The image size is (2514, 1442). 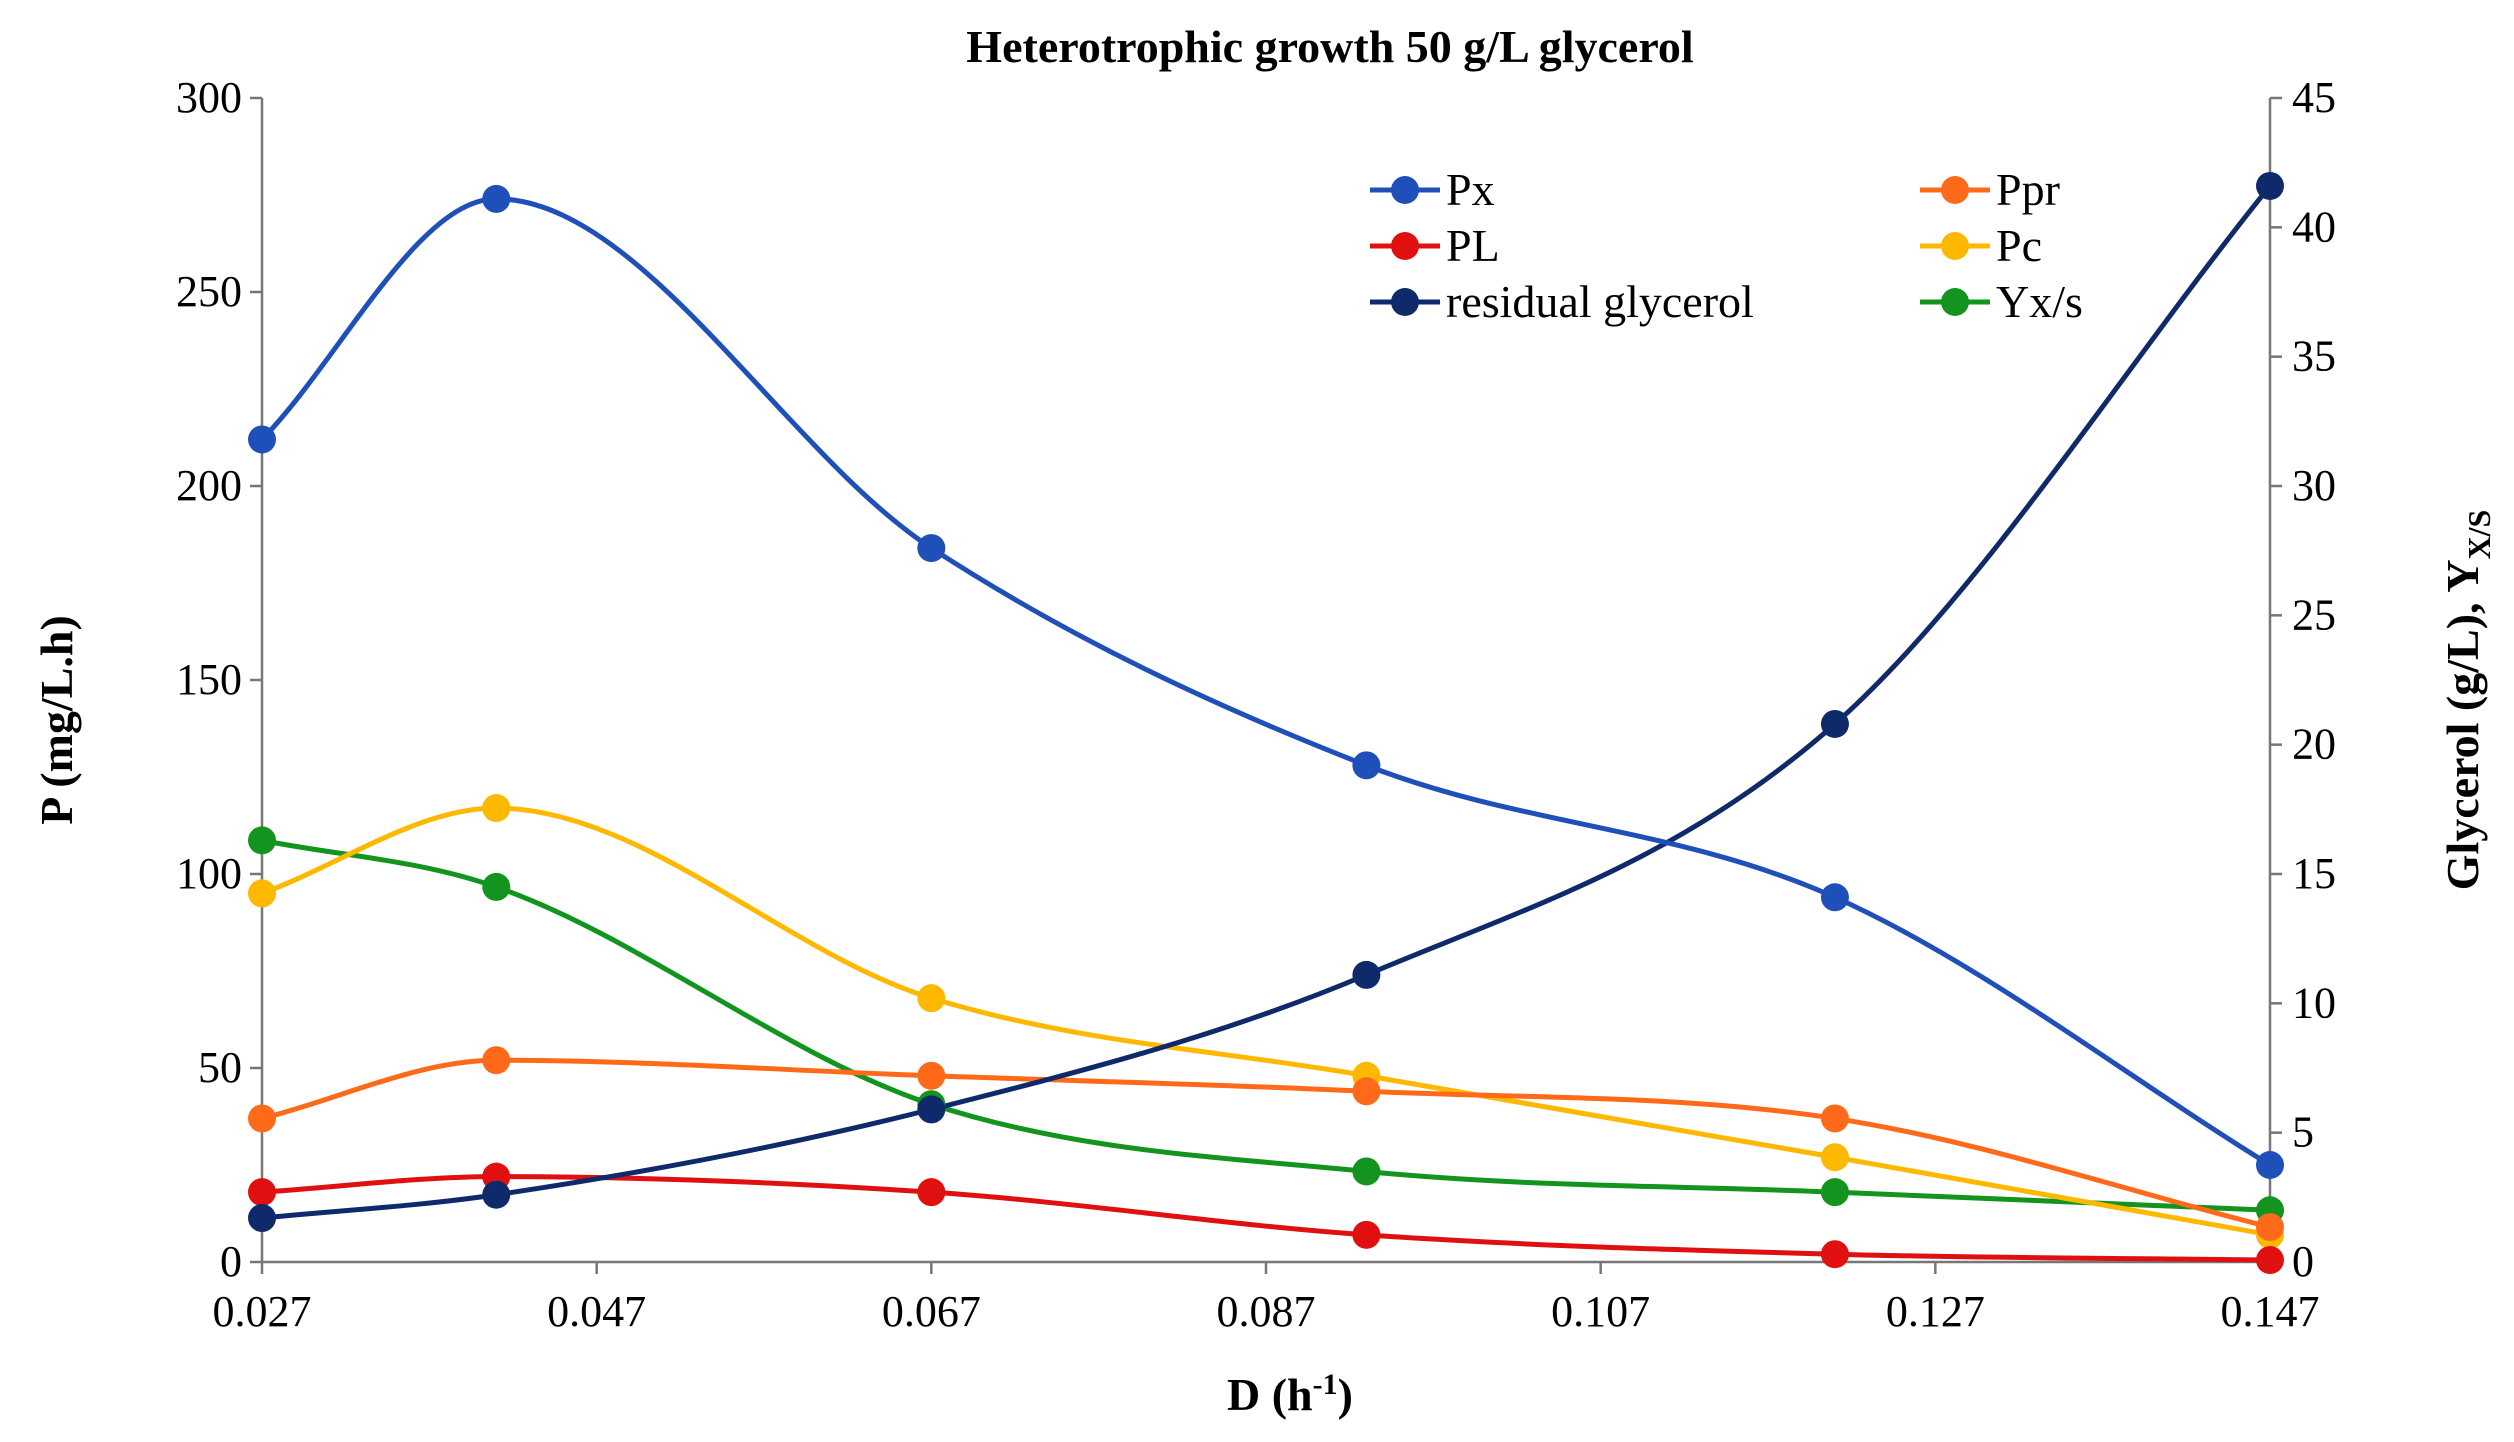 What do you see at coordinates (209, 873) in the screenshot?
I see `y-tick-label: 100` at bounding box center [209, 873].